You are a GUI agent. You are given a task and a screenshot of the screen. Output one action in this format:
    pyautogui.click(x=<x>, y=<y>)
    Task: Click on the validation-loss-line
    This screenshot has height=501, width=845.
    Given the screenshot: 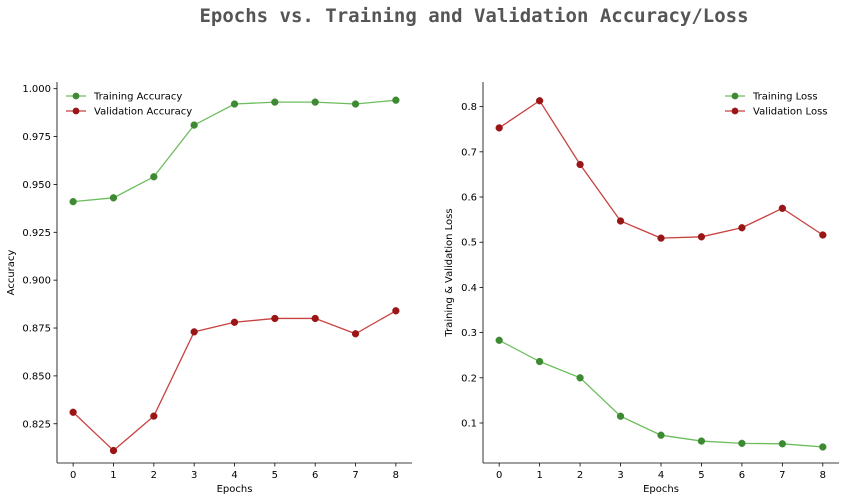 What is the action you would take?
    pyautogui.click(x=661, y=169)
    